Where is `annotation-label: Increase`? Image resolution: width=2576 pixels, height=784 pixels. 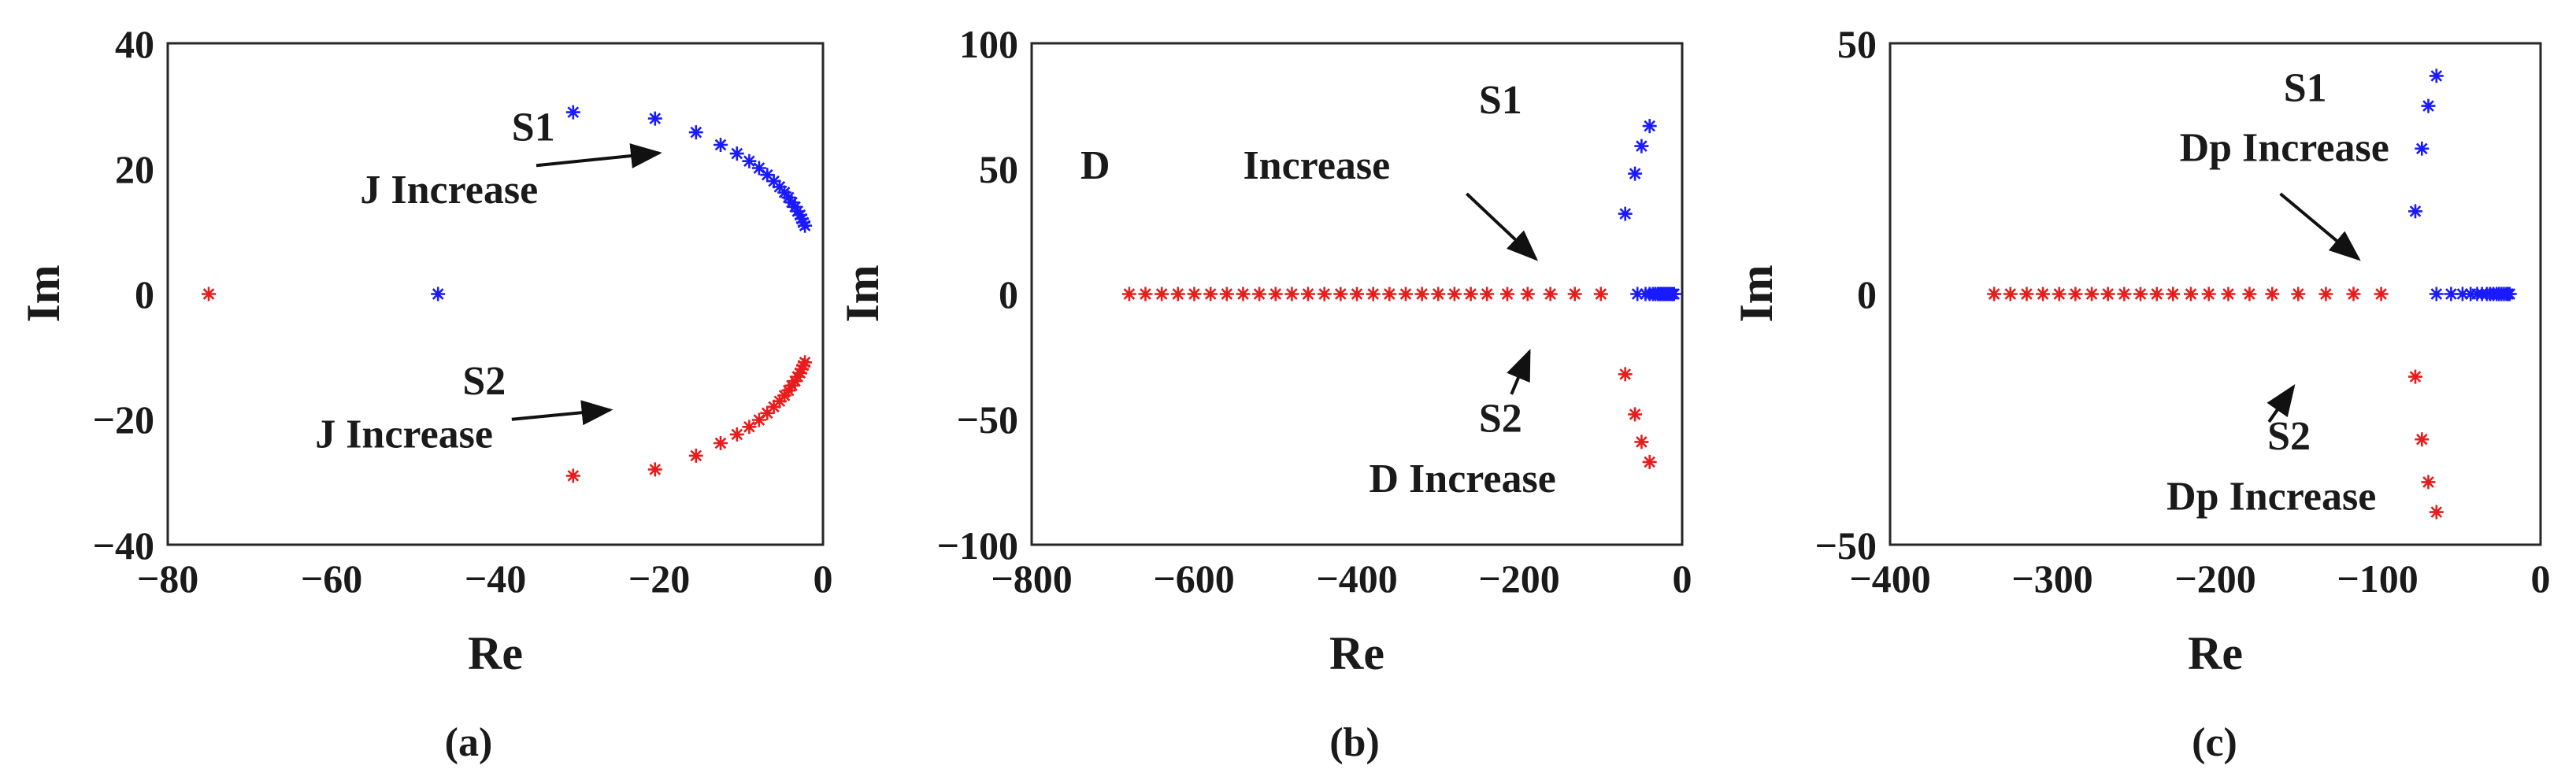
annotation-label: Increase is located at coordinates (1316, 165).